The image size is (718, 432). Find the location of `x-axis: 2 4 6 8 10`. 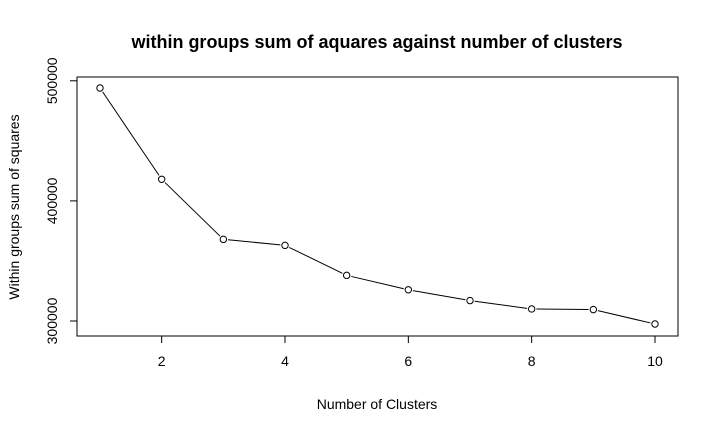

x-axis: 2 4 6 8 10 is located at coordinates (410, 352).